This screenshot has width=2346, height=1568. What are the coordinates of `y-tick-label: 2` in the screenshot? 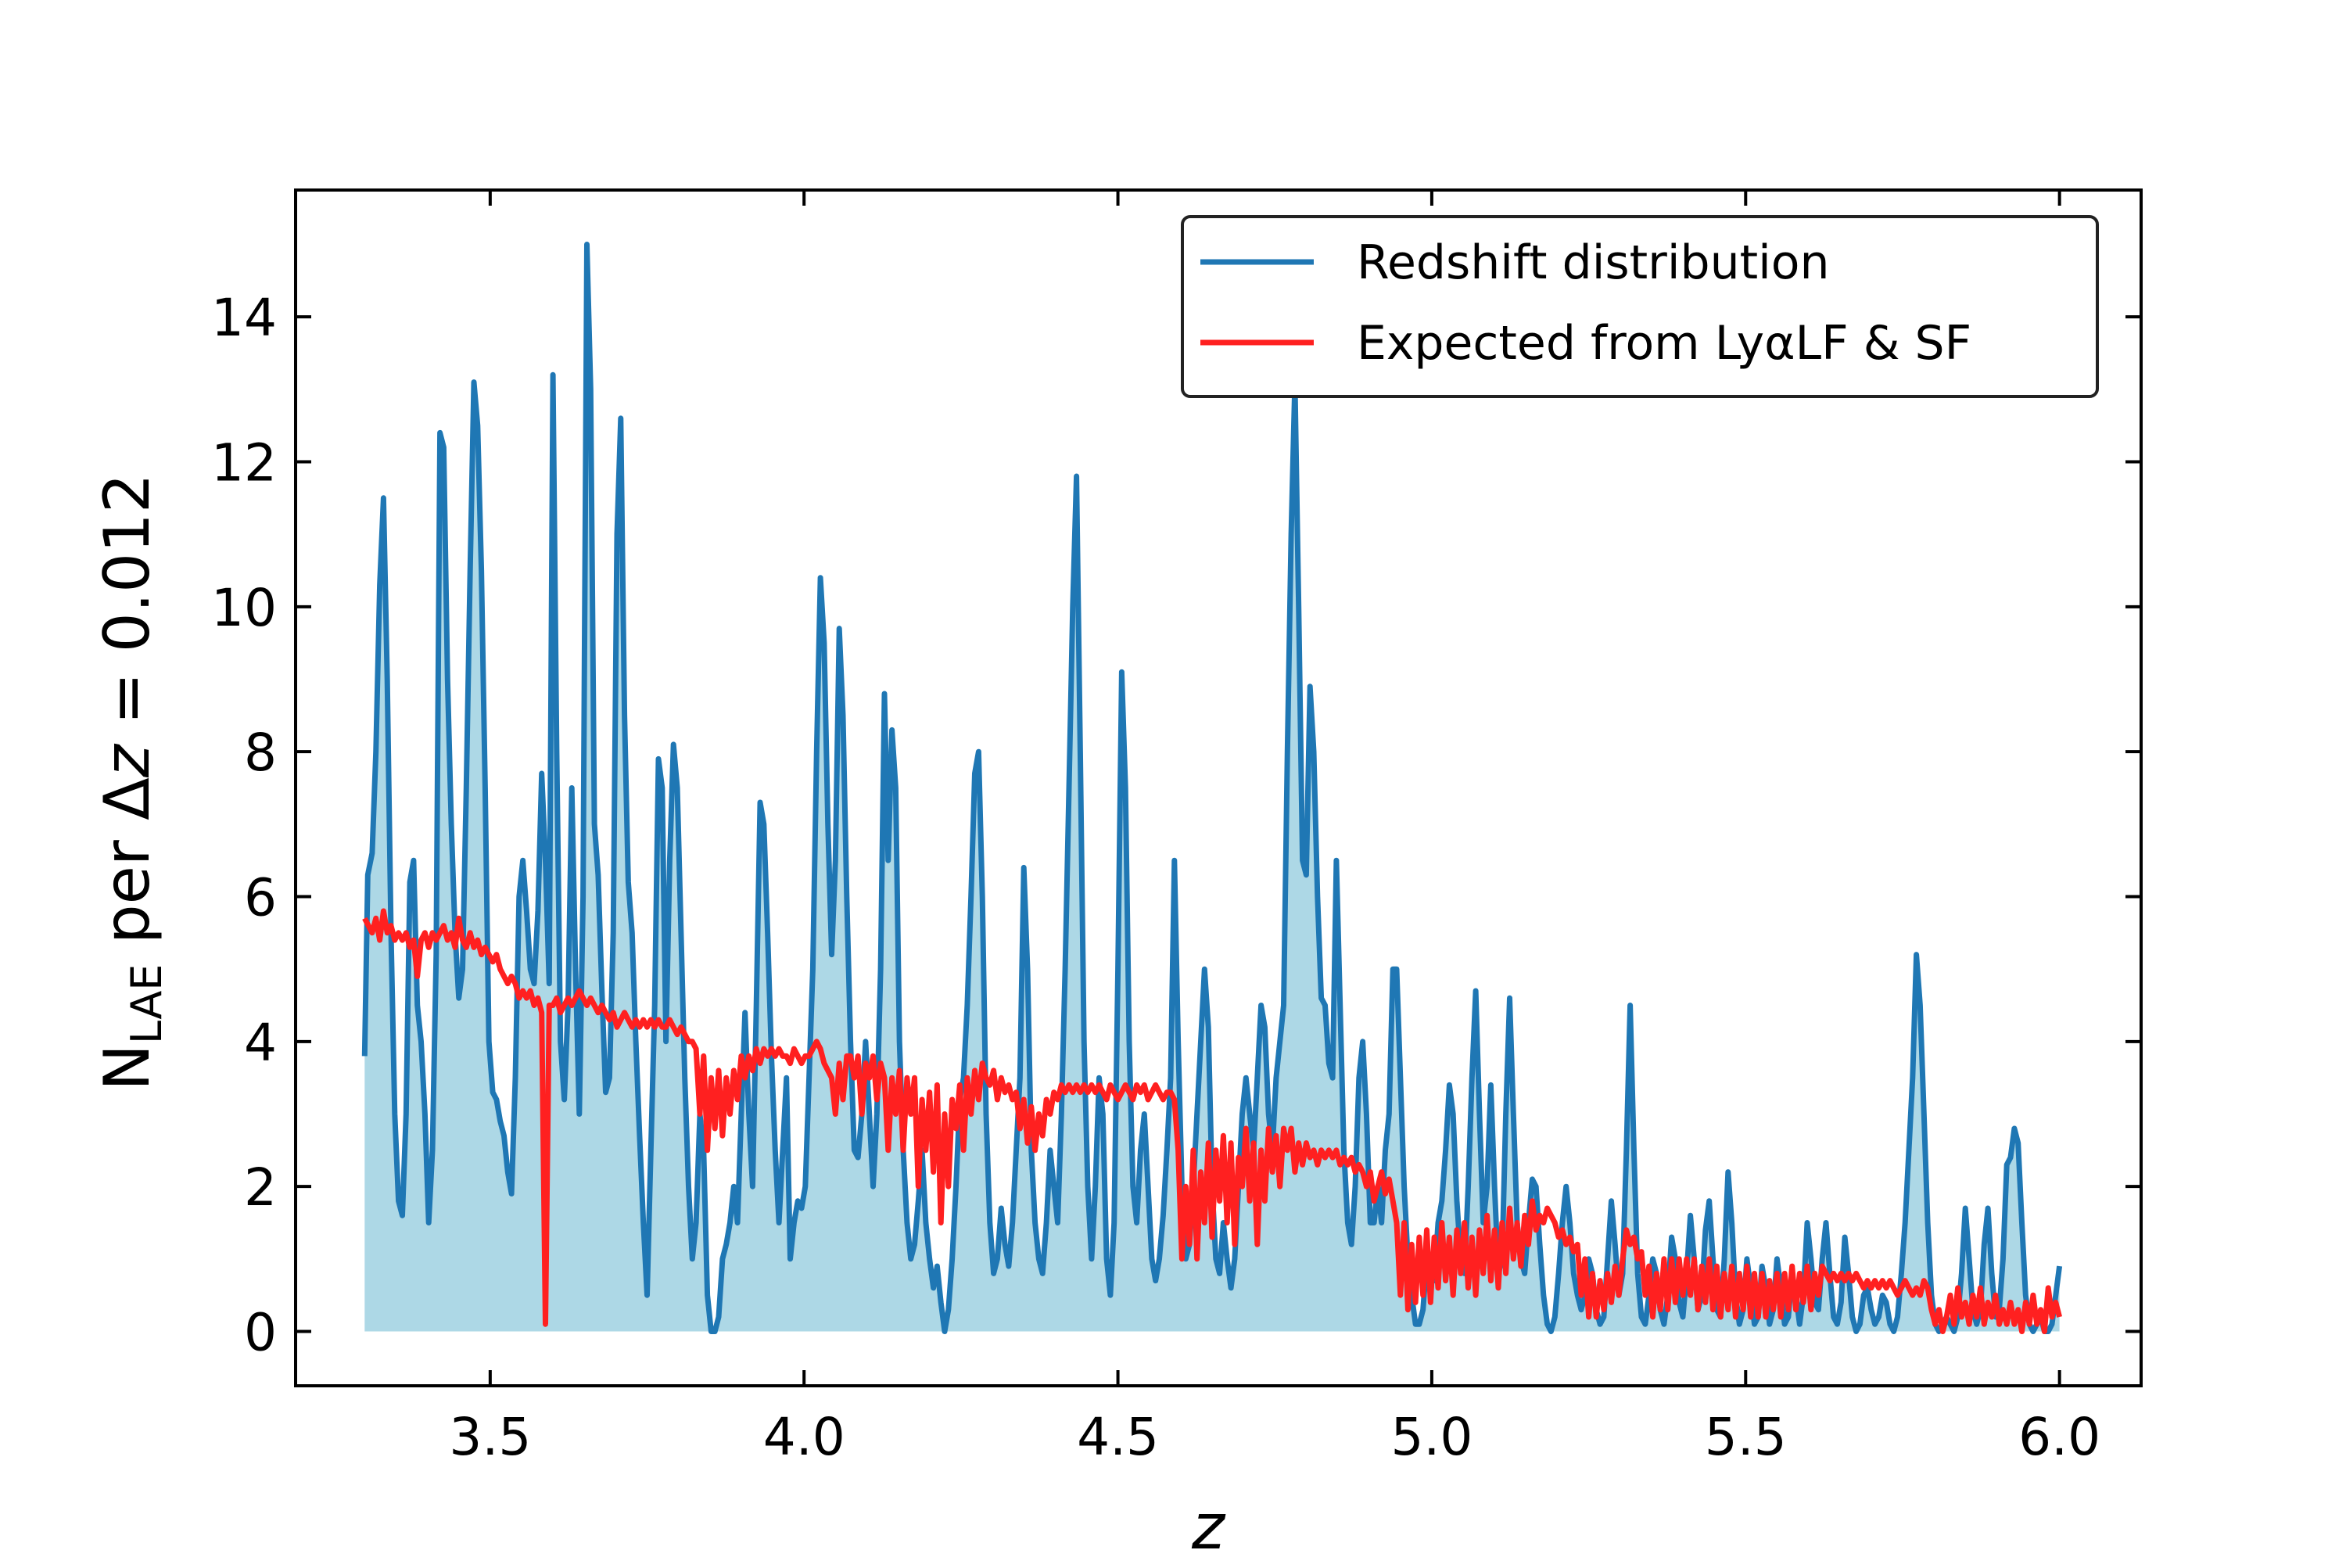 It's located at (261, 1187).